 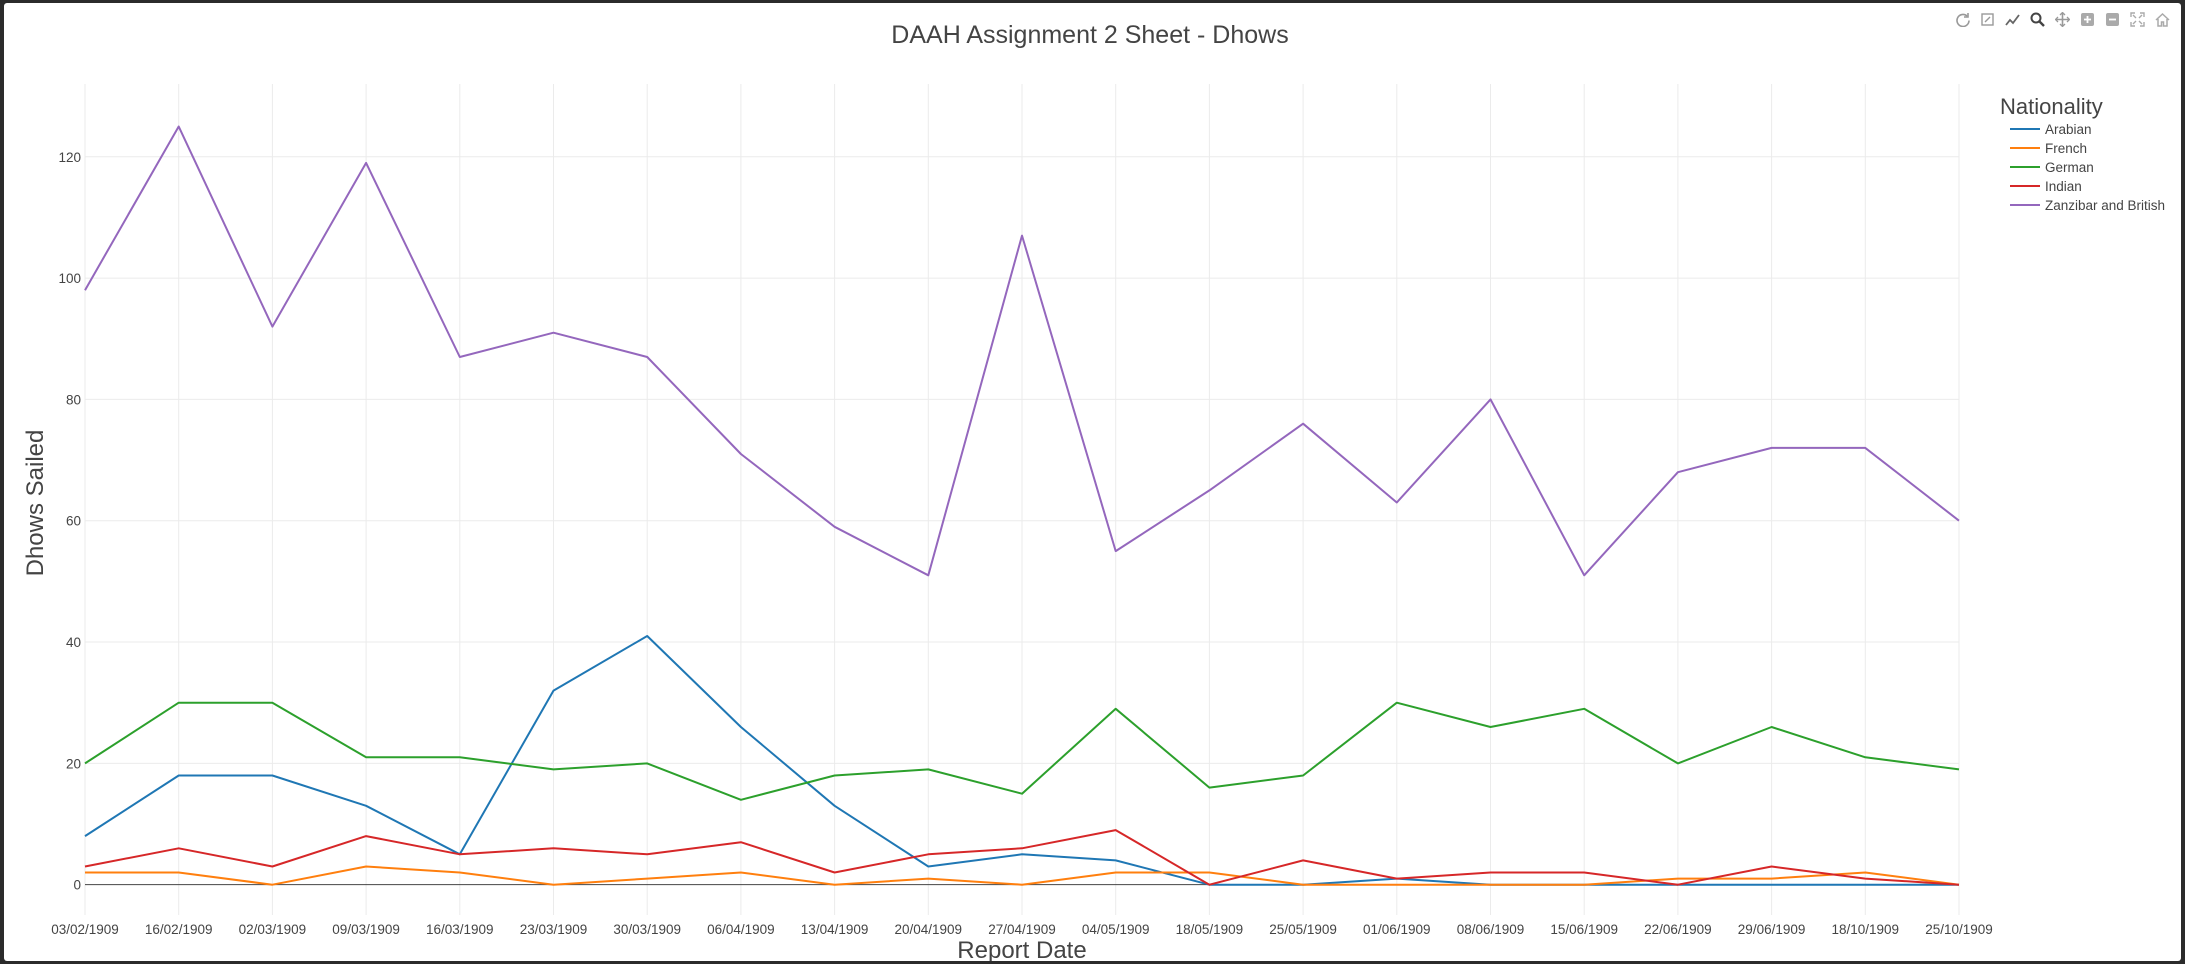 What do you see at coordinates (35, 503) in the screenshot?
I see `y-axis-title: Dhows Sailed` at bounding box center [35, 503].